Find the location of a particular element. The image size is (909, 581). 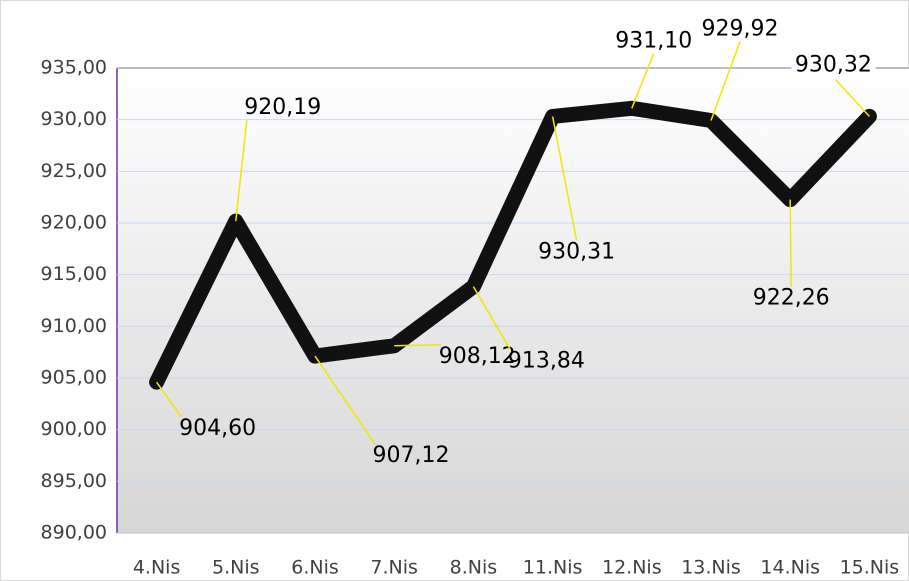

data-label: 922,26 is located at coordinates (791, 298).